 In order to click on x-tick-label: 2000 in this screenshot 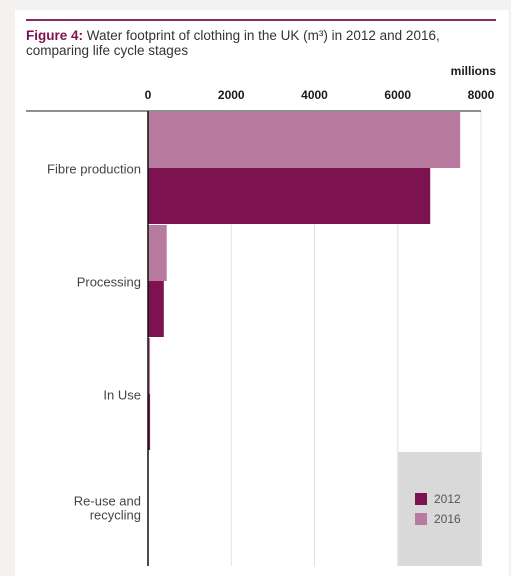, I will do `click(231, 95)`.